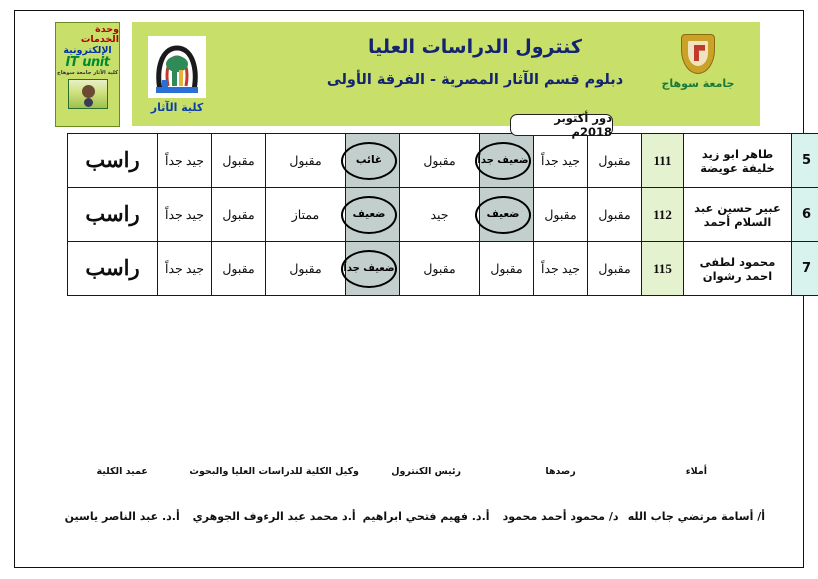 This screenshot has width=818, height=579. Describe the element at coordinates (426, 494) in the screenshot. I see `signature-block: رئيس الكنترول أ.د. فهيم فتحي ابراهيم` at that location.